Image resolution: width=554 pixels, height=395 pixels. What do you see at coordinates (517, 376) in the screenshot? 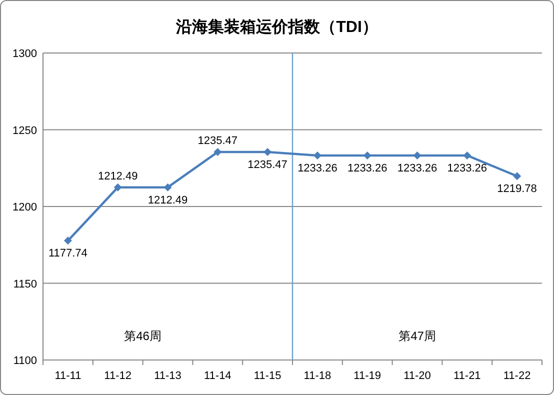
I see `x-tick-label: 11-22` at bounding box center [517, 376].